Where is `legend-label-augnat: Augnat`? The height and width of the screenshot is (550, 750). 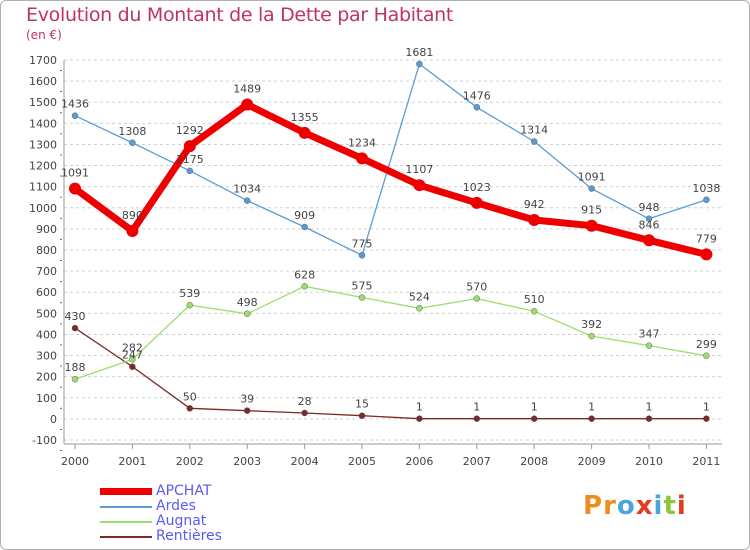
legend-label-augnat: Augnat is located at coordinates (181, 521).